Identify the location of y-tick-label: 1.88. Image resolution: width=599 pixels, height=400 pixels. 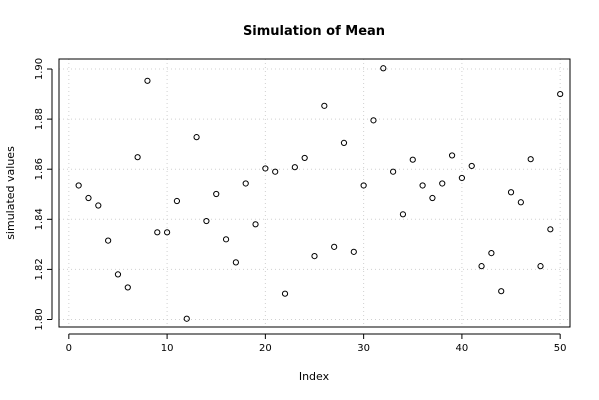
(39, 119).